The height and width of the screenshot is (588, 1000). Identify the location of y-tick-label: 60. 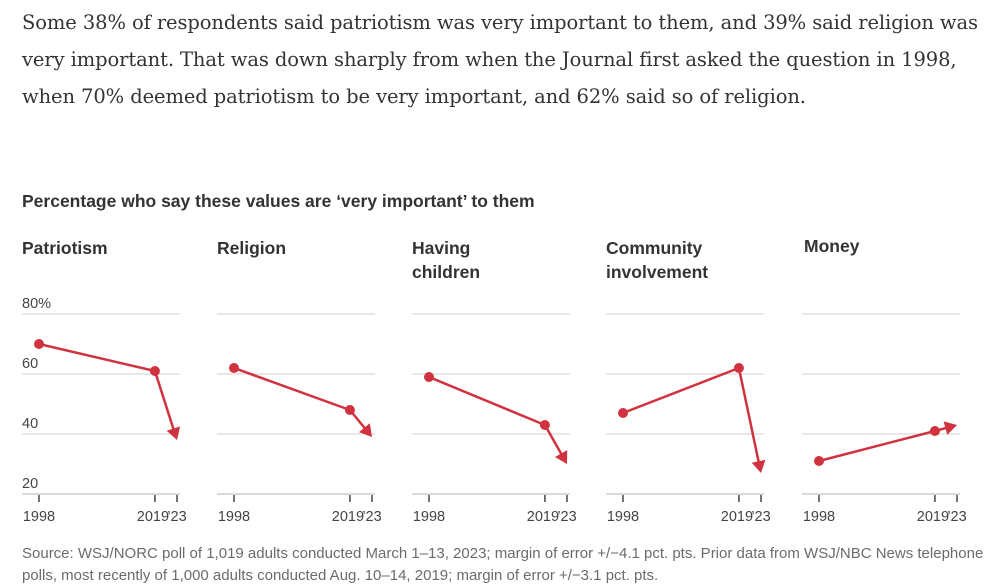
(30, 364).